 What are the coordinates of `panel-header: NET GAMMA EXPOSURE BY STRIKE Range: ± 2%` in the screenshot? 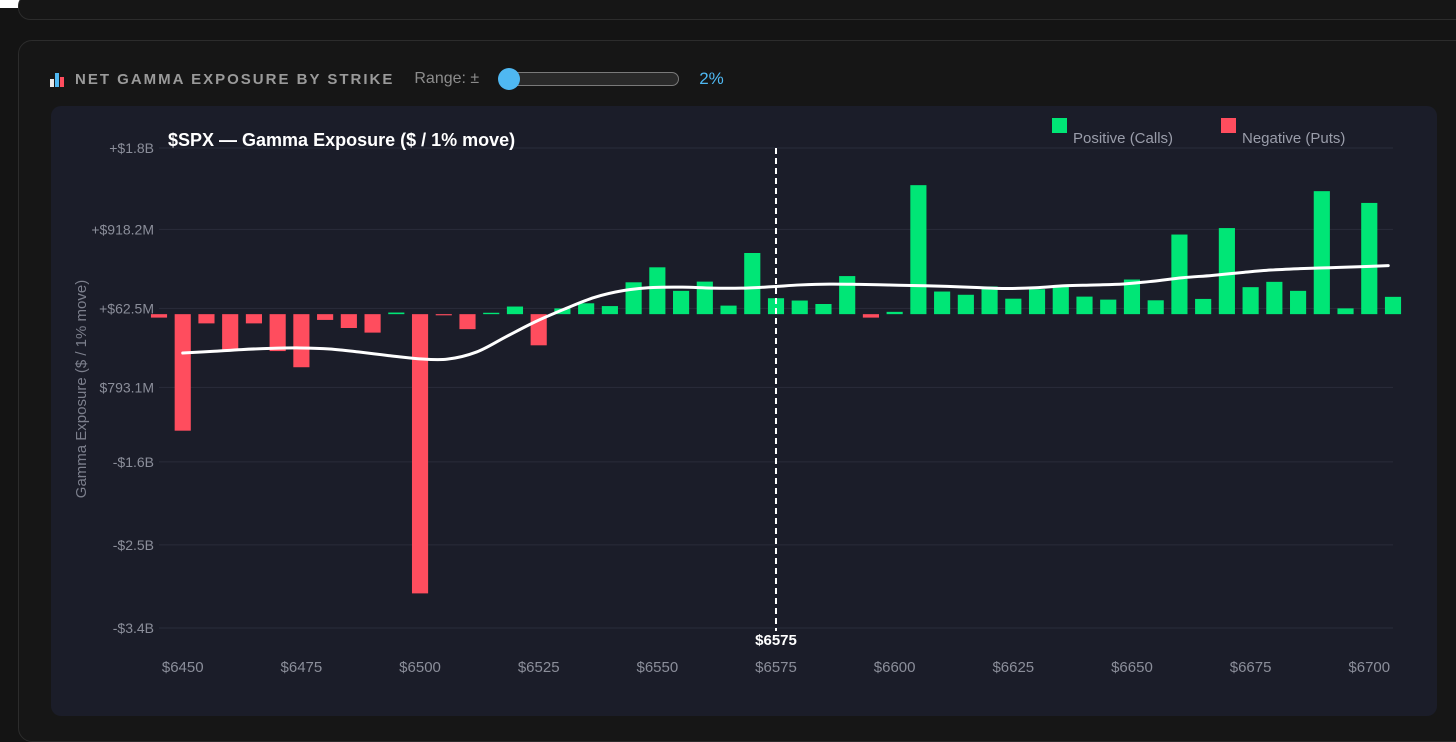 It's located at (387, 79).